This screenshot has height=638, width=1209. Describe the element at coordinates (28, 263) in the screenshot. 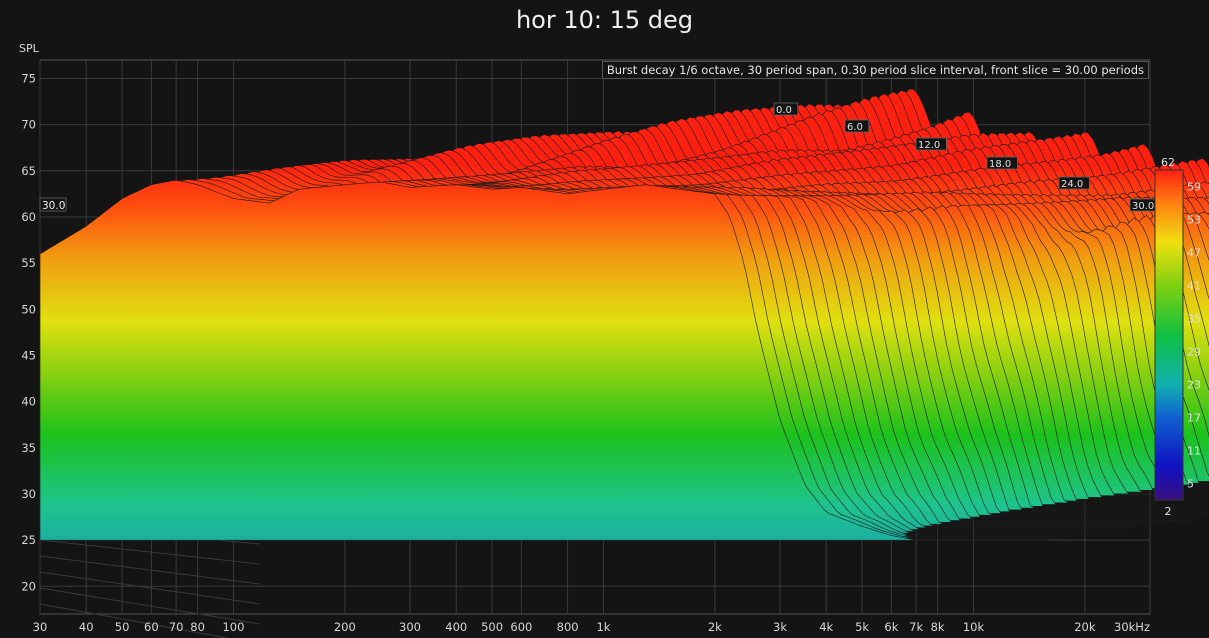

I see `y-tick-label: 55` at that location.